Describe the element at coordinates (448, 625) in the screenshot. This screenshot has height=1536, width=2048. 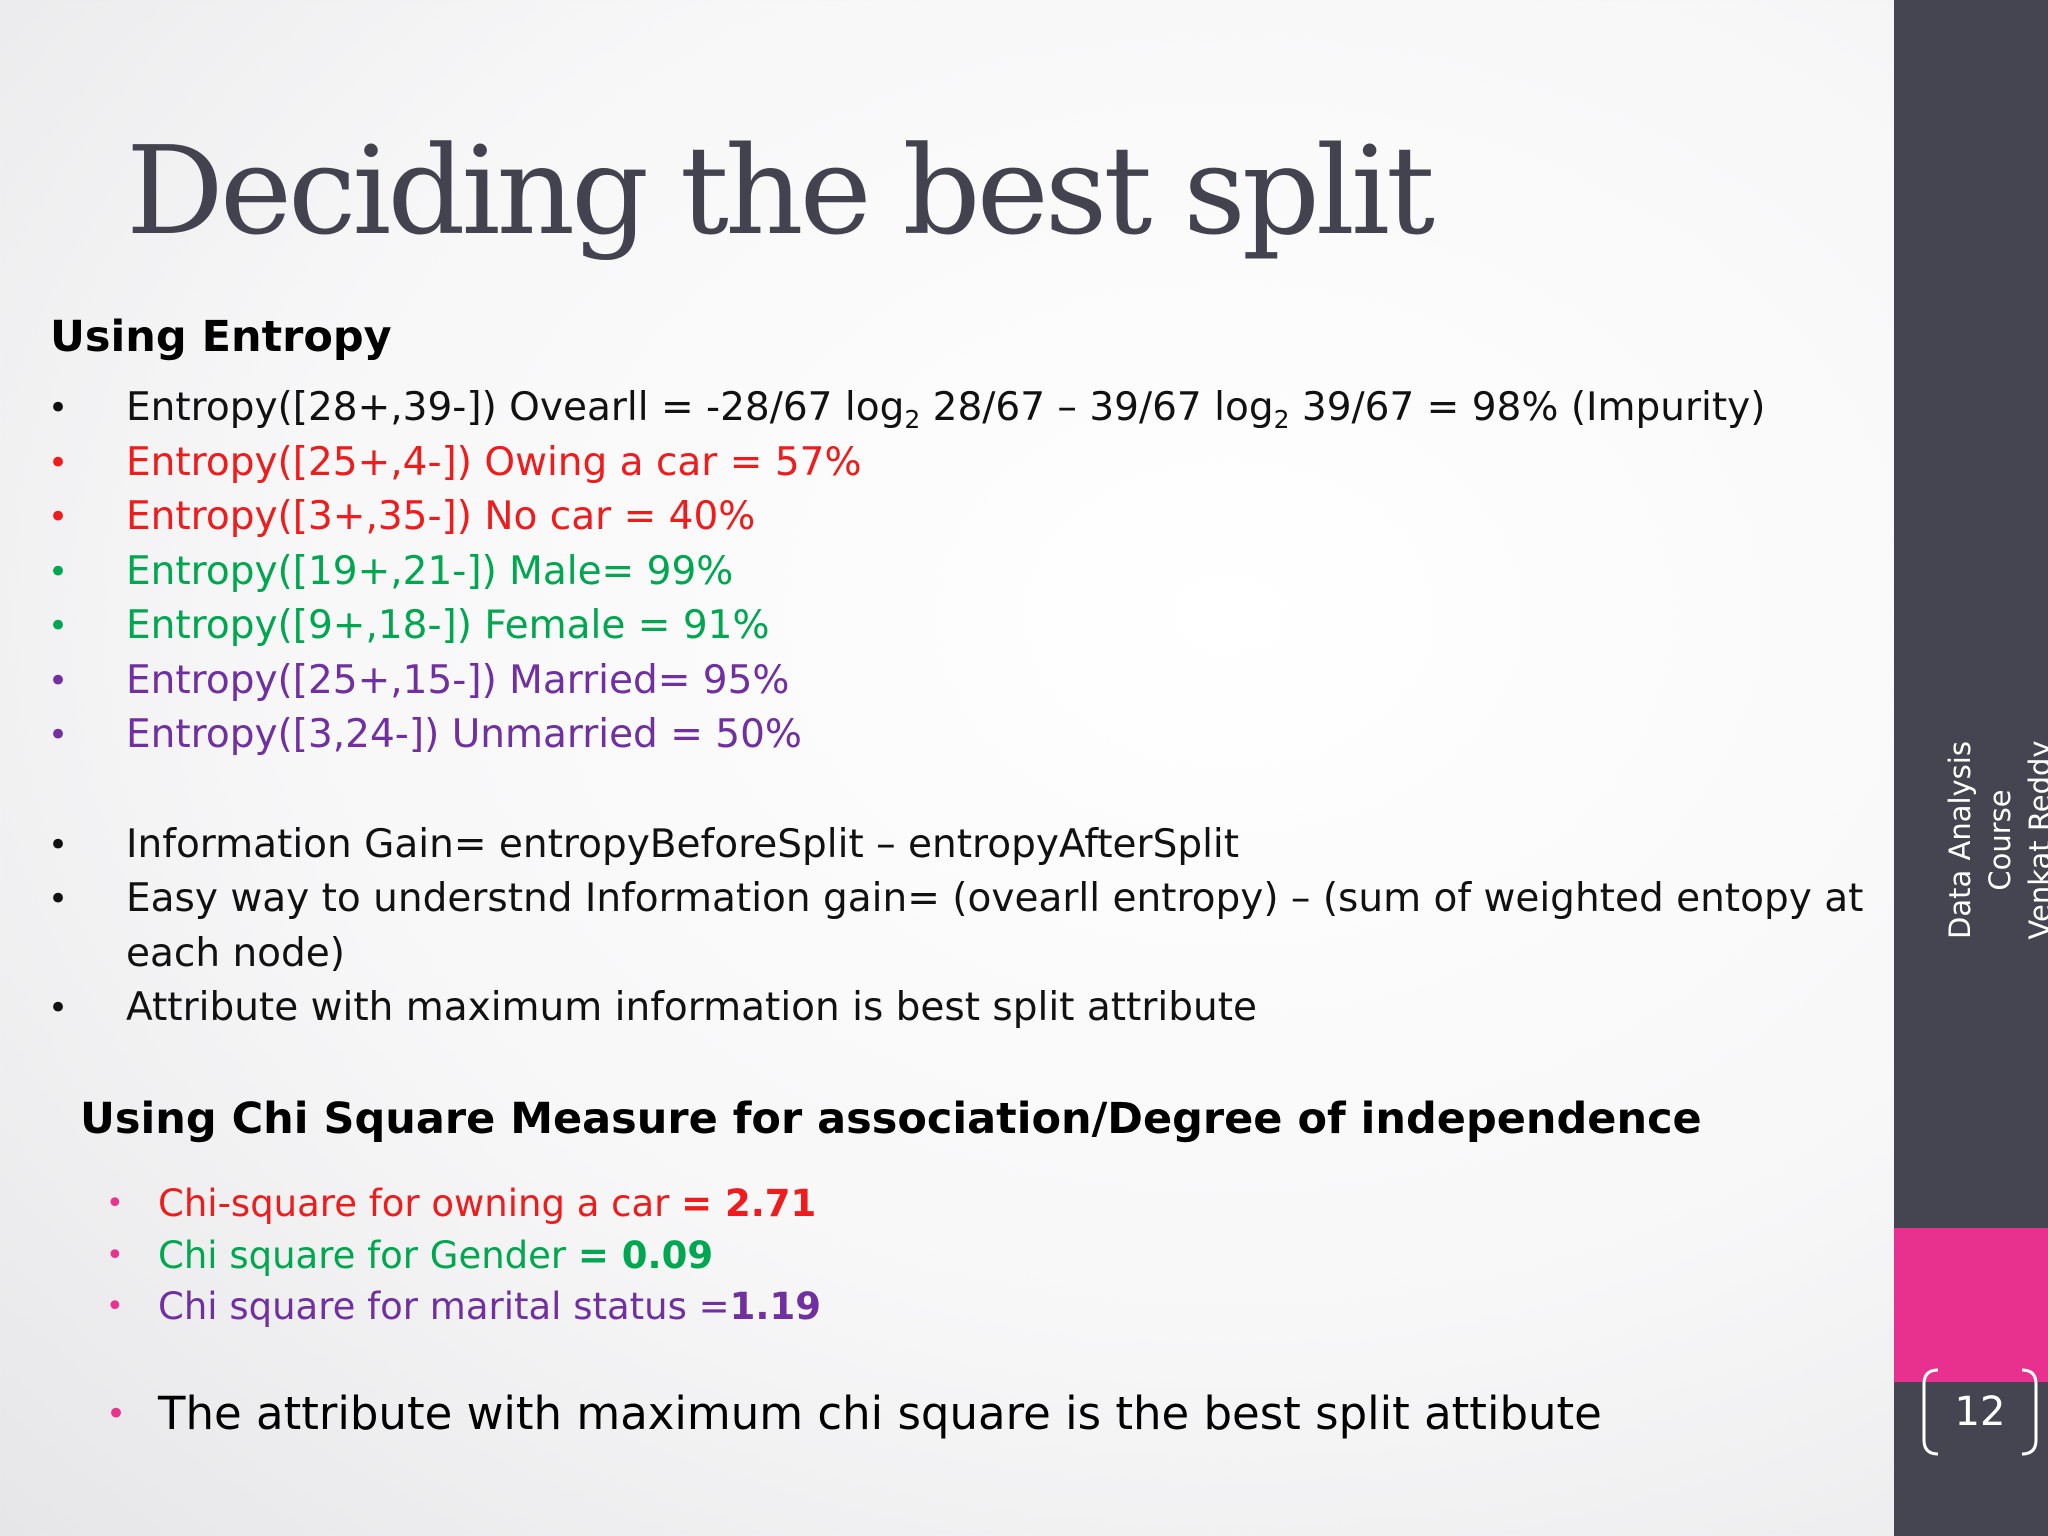
I see `entropy-item-text: Entropy([9+,18-]) Female = 91%` at that location.